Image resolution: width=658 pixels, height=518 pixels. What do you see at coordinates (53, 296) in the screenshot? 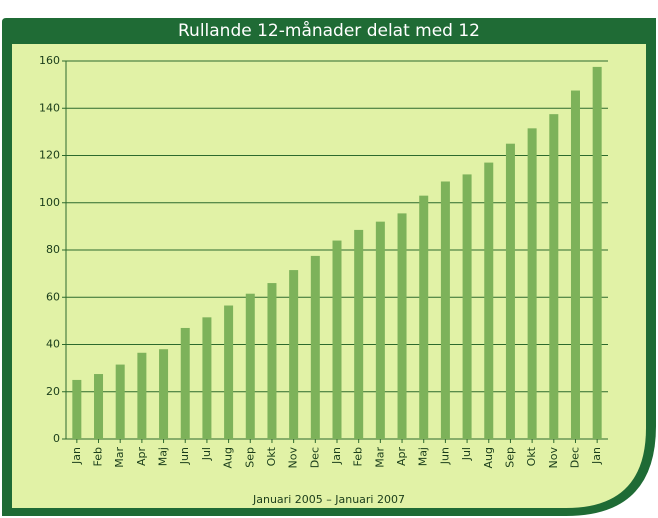
I see `y-tick-label: 60` at bounding box center [53, 296].